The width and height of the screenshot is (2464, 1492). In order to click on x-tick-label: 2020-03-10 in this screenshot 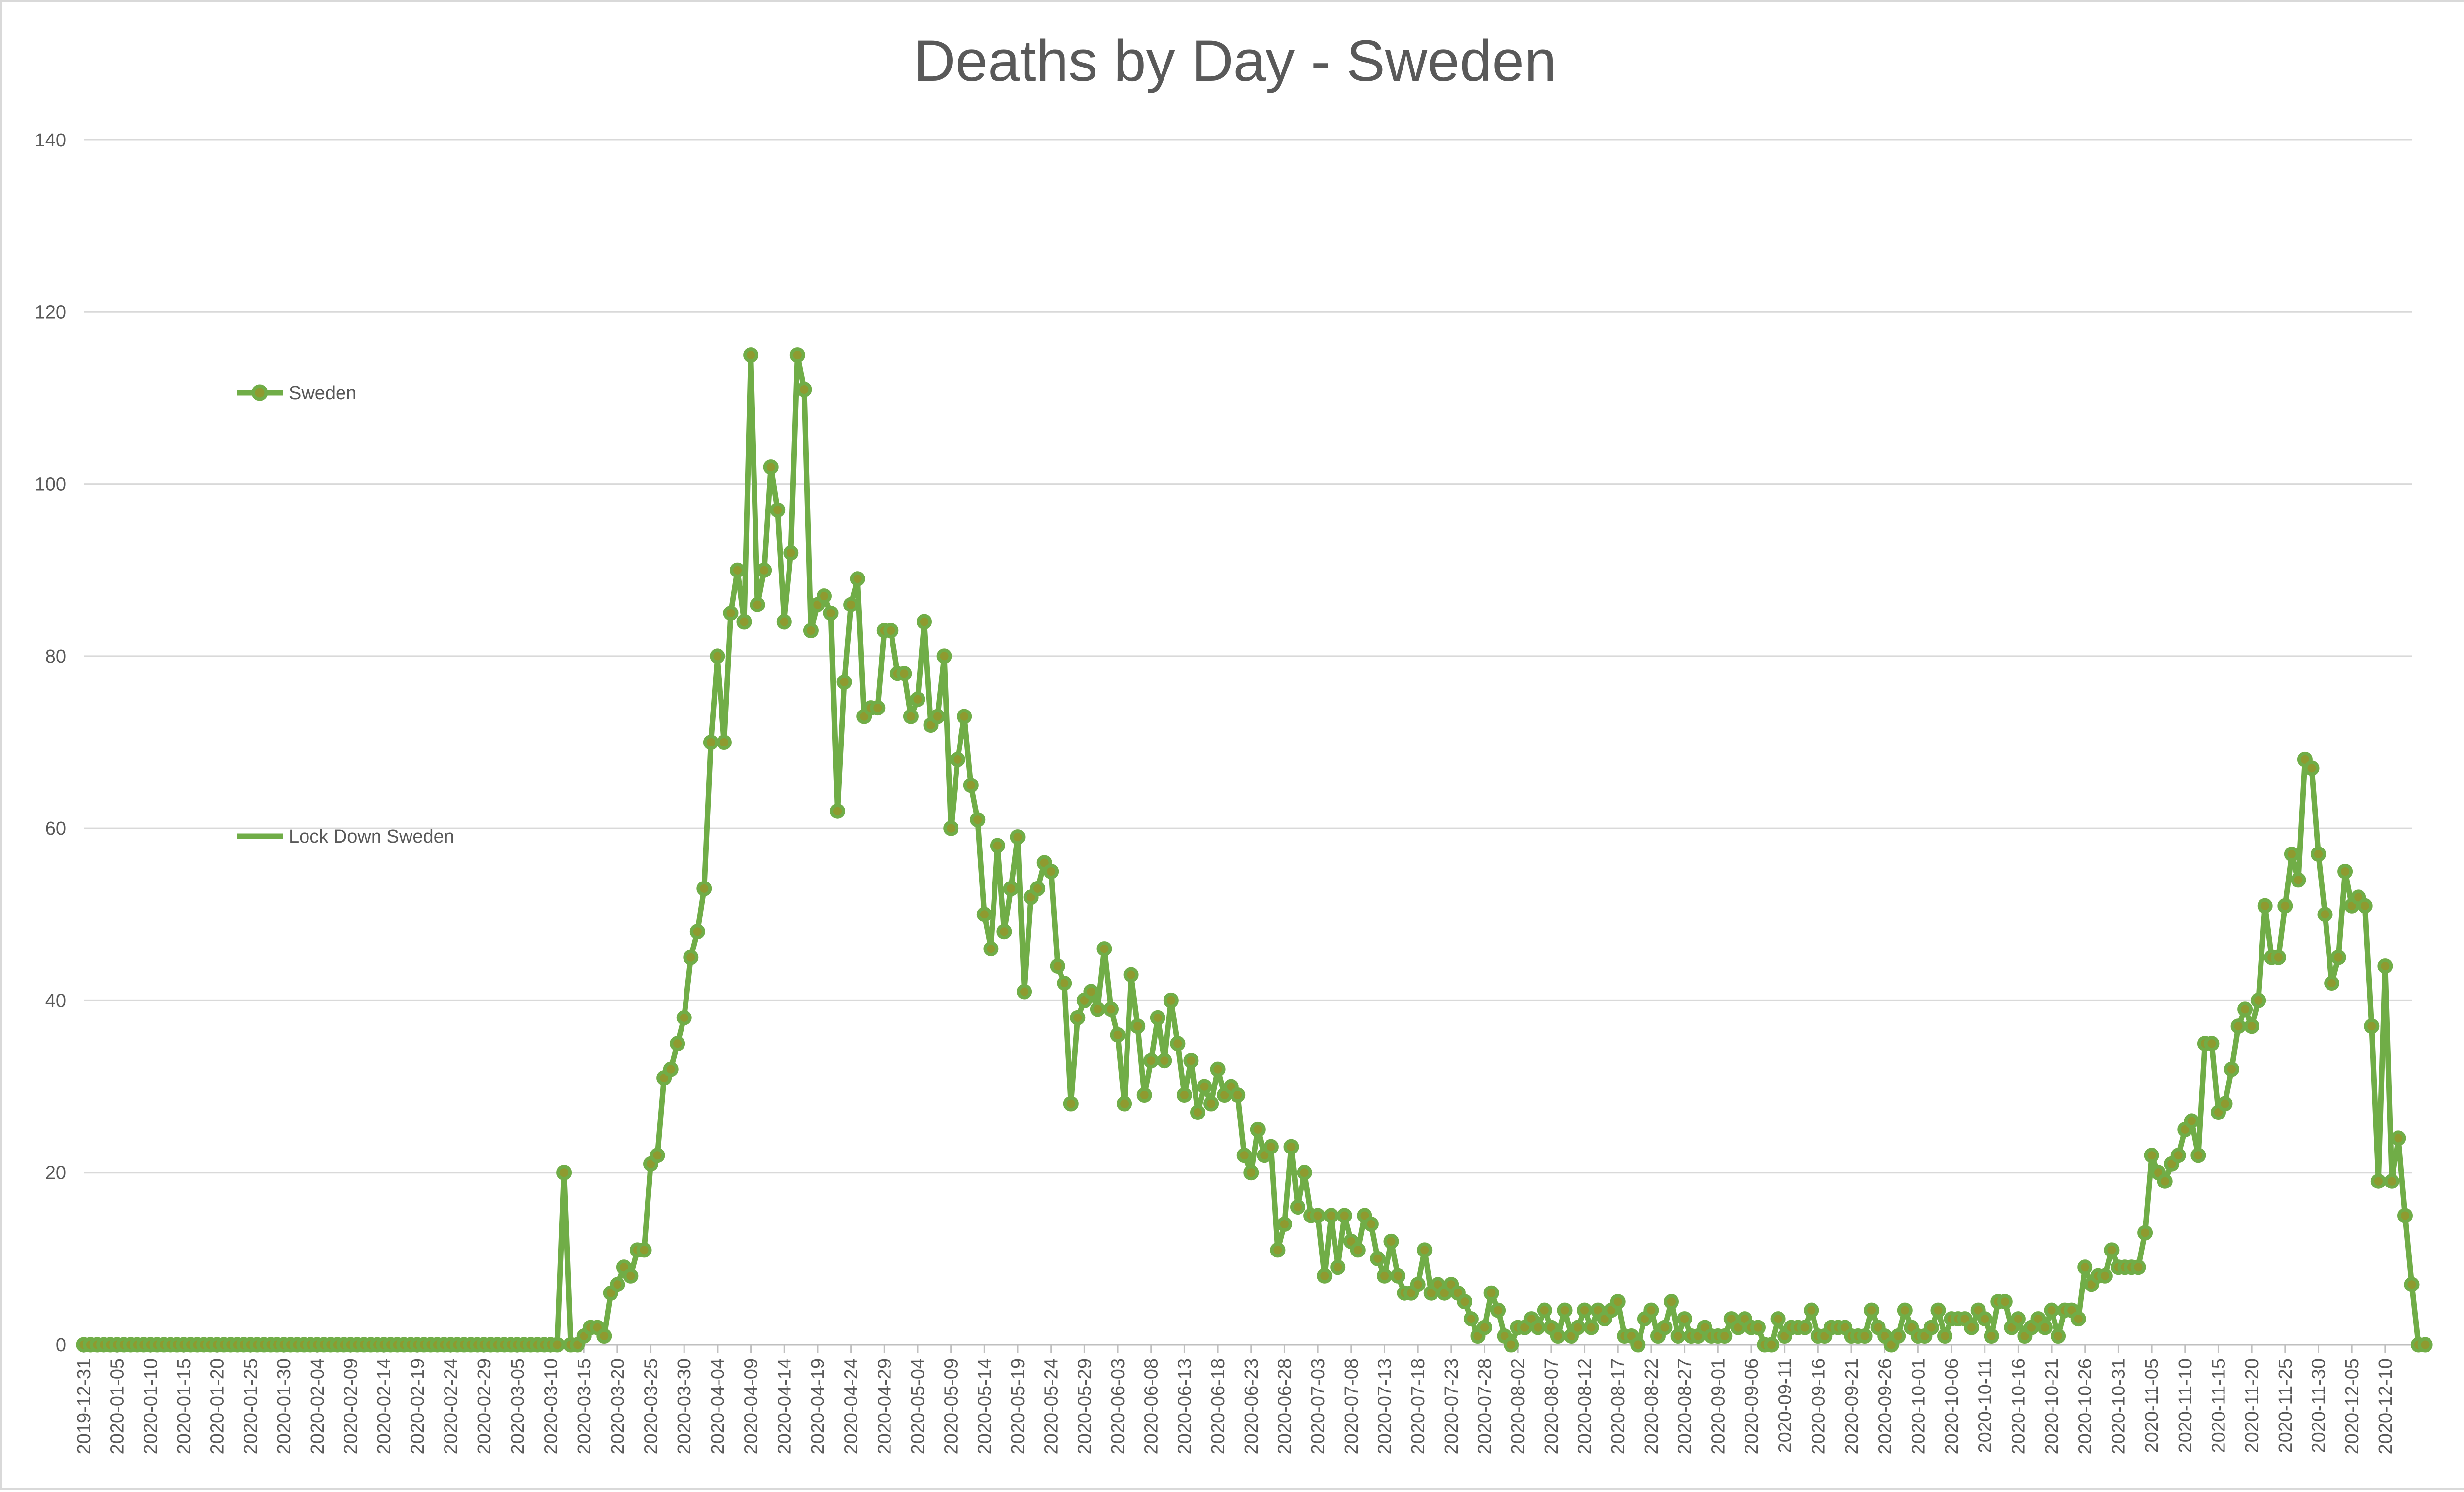, I will do `click(551, 1406)`.